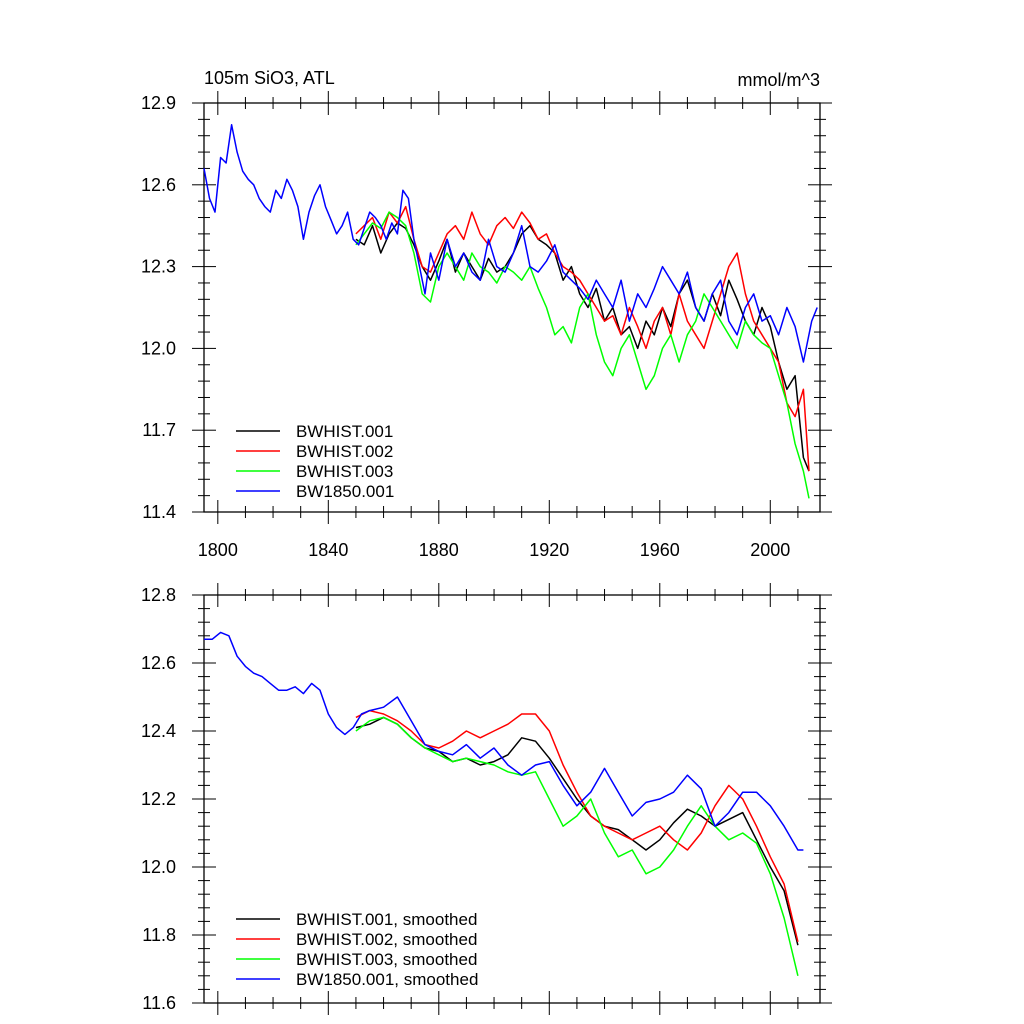 This screenshot has width=1024, height=1024. What do you see at coordinates (158, 799) in the screenshot?
I see `y-tick-label: 12.2` at bounding box center [158, 799].